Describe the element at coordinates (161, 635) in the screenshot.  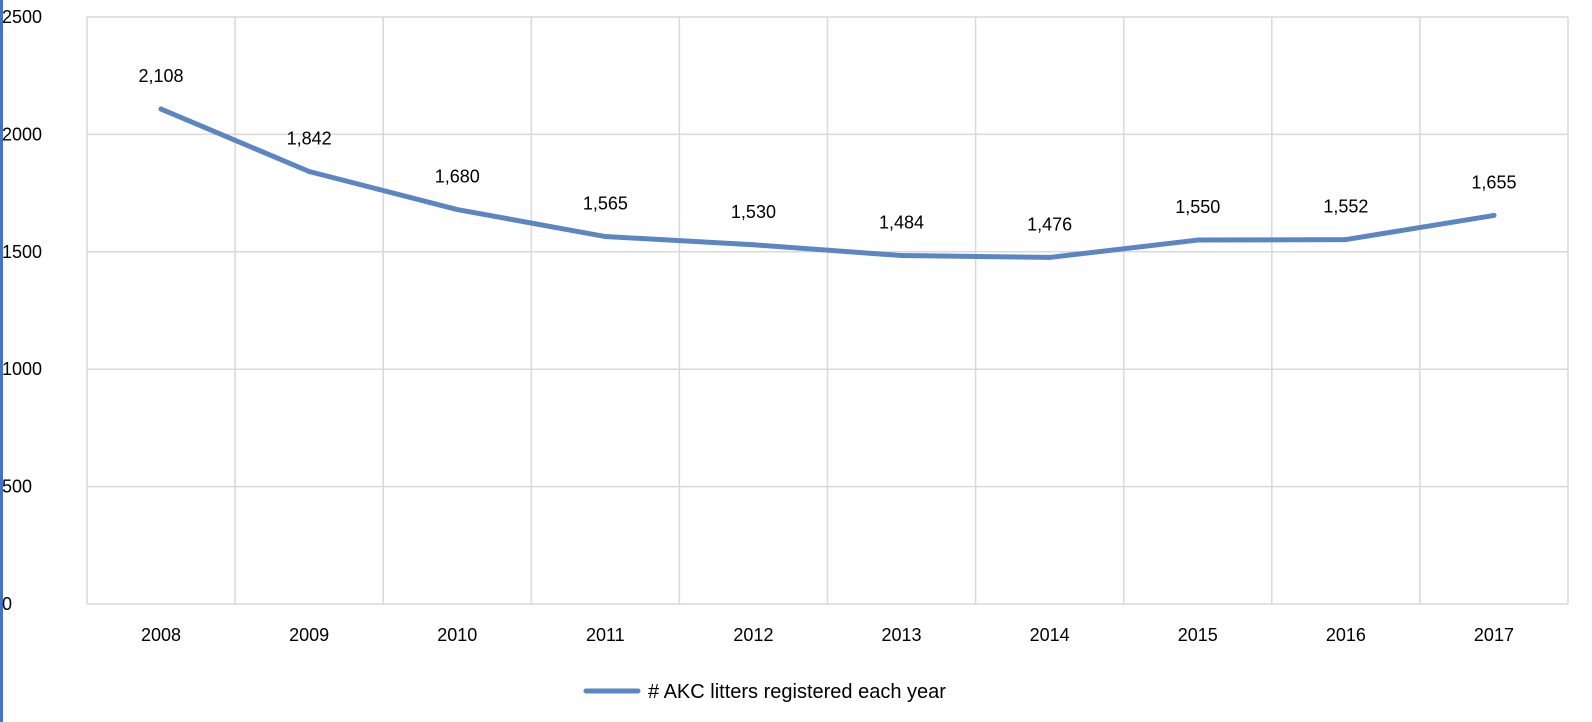
I see `x-tick-label: 2008` at that location.